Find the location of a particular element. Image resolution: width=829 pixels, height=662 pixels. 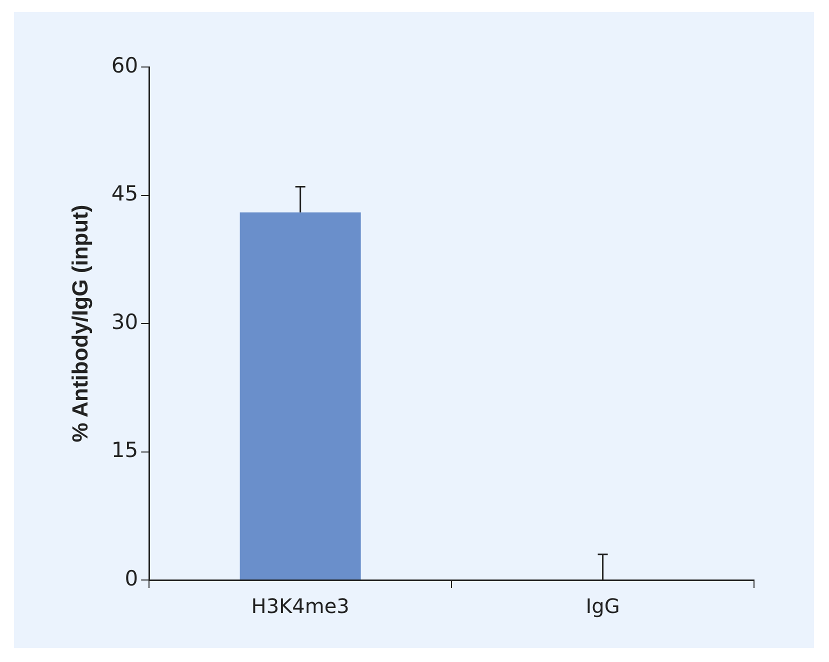

y-tick-label: 30 is located at coordinates (124, 322).